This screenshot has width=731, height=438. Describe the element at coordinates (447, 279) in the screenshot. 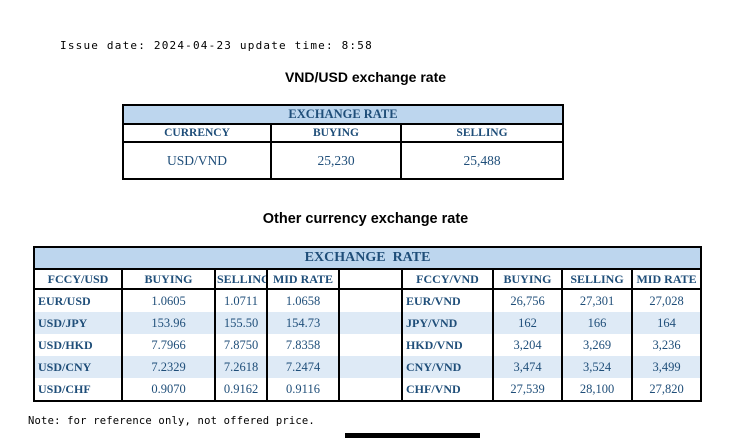

I see `t2-col-fccy-vnd: FCCY/VND` at that location.